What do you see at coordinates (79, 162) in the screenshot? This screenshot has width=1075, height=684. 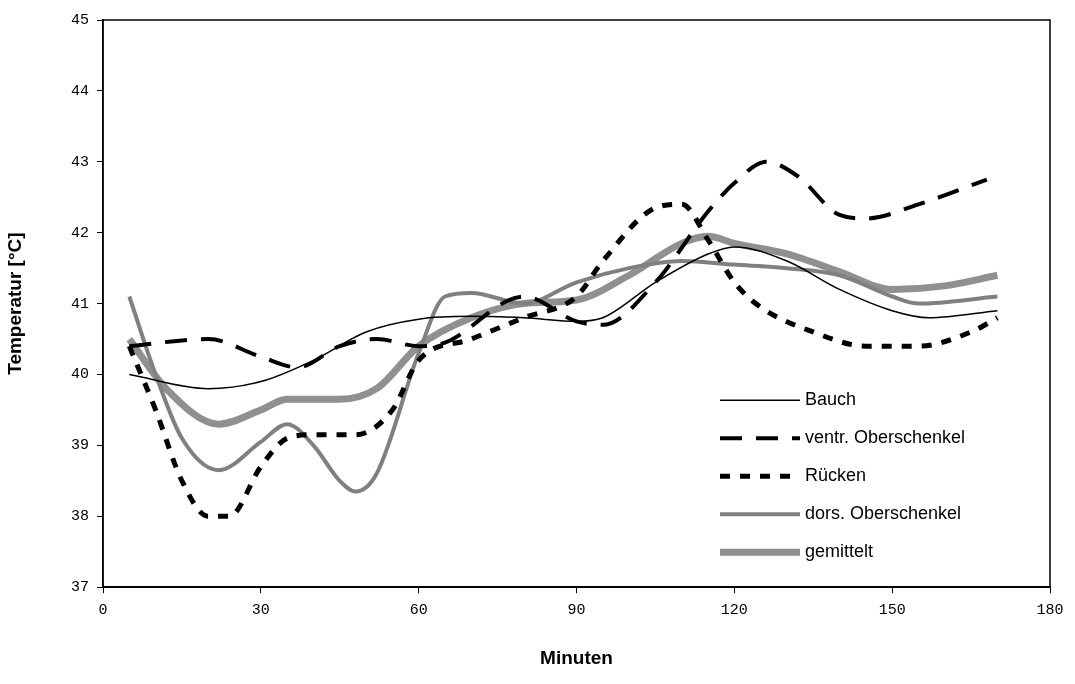 I see `y-tick-label: 43` at bounding box center [79, 162].